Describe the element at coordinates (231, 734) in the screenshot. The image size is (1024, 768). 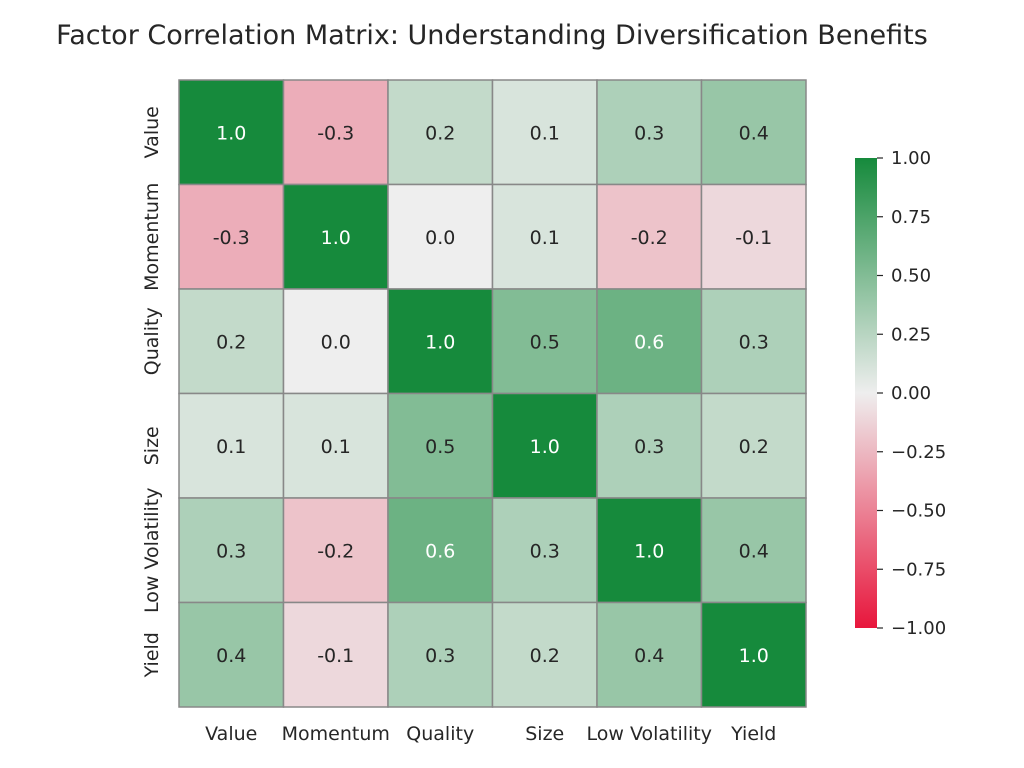
I see `x-tick-label: Value` at that location.